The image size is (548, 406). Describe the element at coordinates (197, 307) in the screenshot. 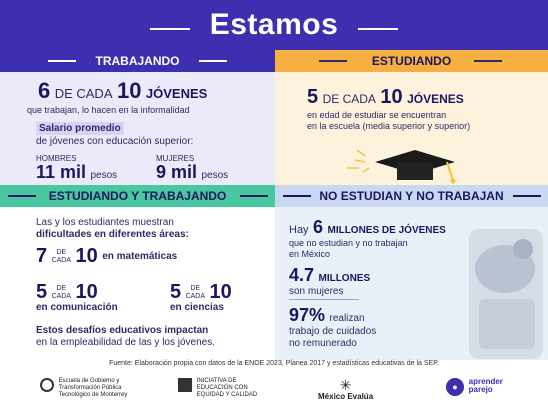

I see `cie-label: en ciencias` at that location.